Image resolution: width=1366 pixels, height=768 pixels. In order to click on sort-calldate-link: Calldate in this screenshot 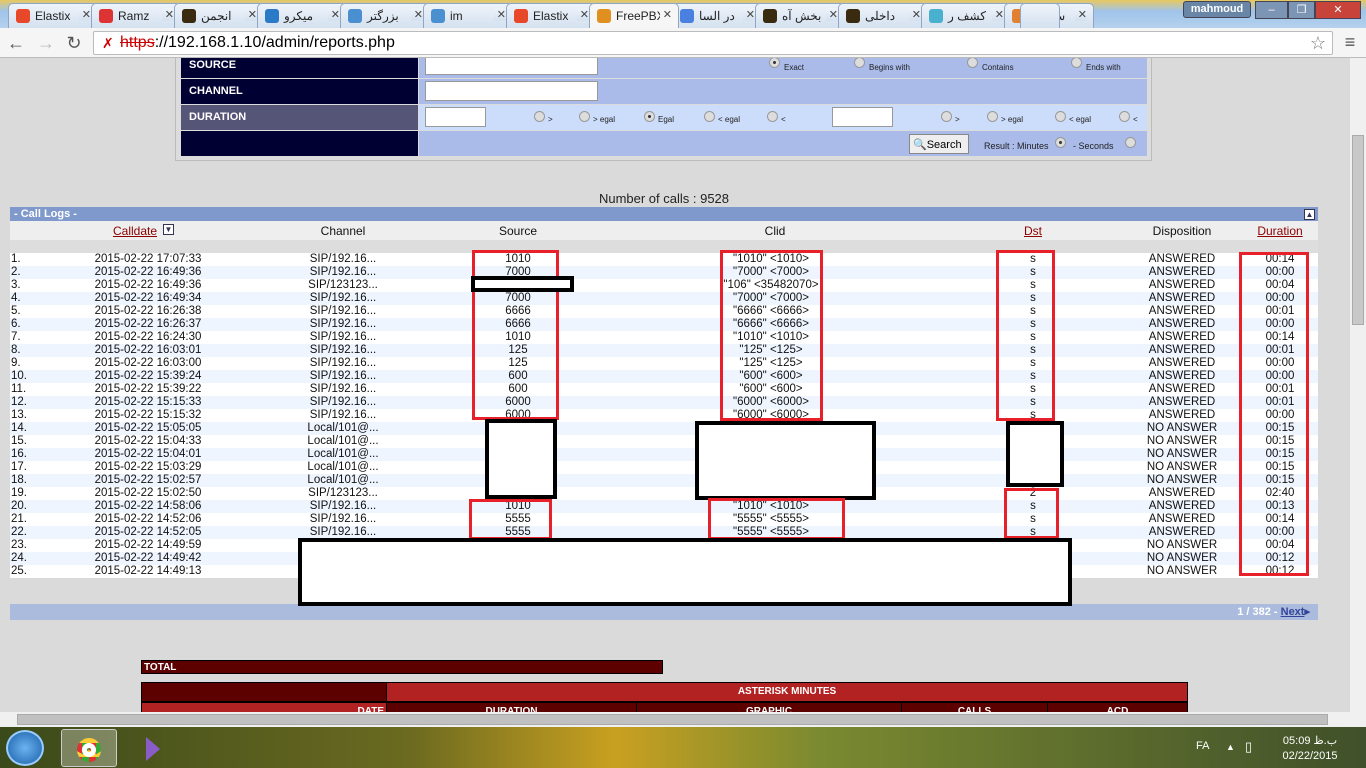, I will do `click(135, 231)`.